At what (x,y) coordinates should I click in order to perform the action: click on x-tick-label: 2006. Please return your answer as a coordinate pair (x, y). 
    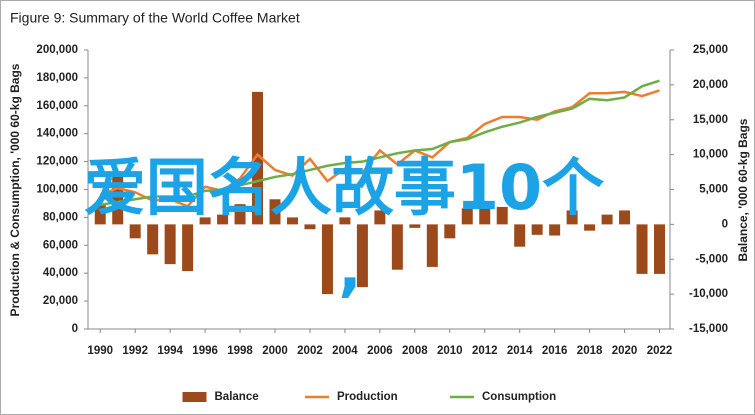
    Looking at the image, I should click on (380, 351).